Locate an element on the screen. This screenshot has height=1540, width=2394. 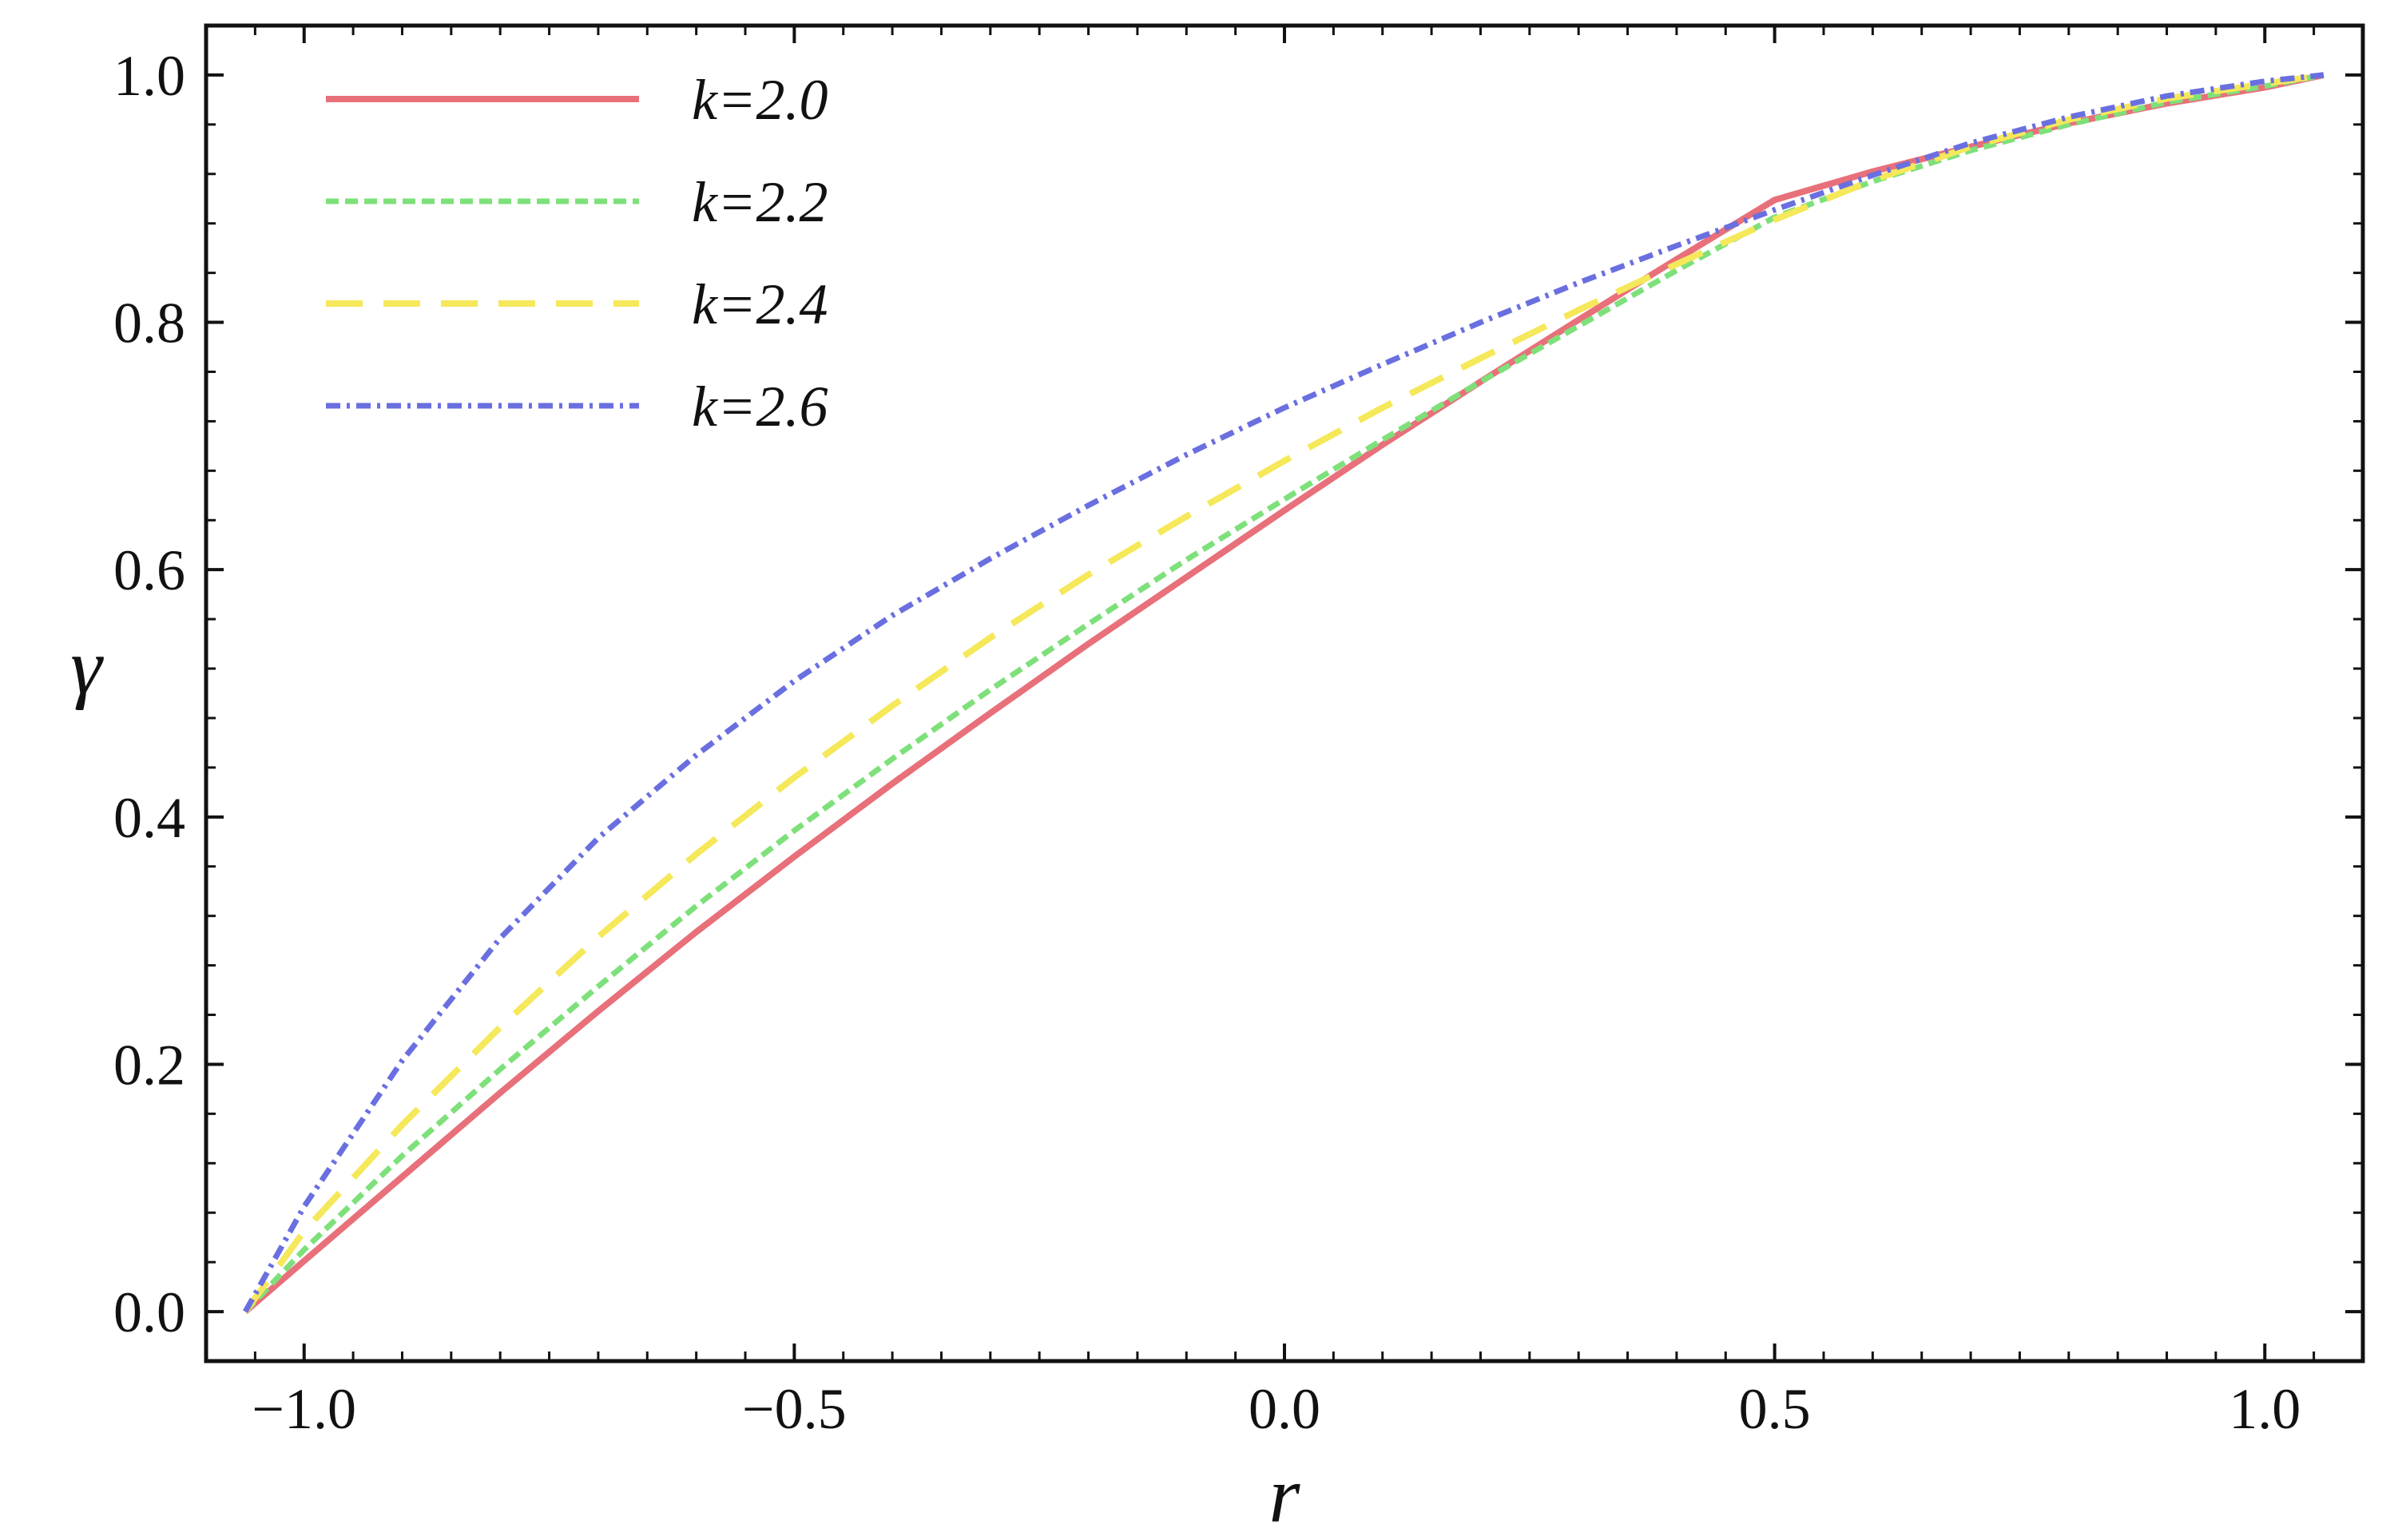
x-axis-title: r is located at coordinates (1285, 1495).